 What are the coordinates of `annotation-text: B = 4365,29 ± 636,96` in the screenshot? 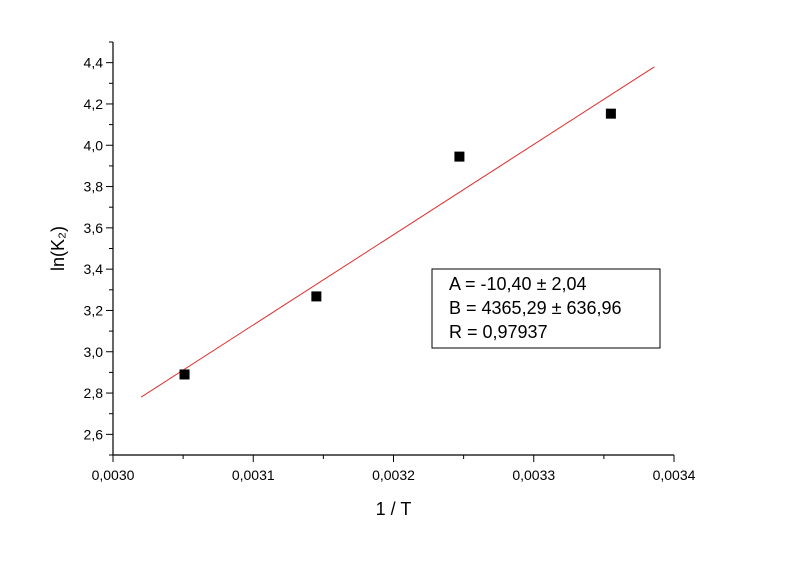 It's located at (535, 308).